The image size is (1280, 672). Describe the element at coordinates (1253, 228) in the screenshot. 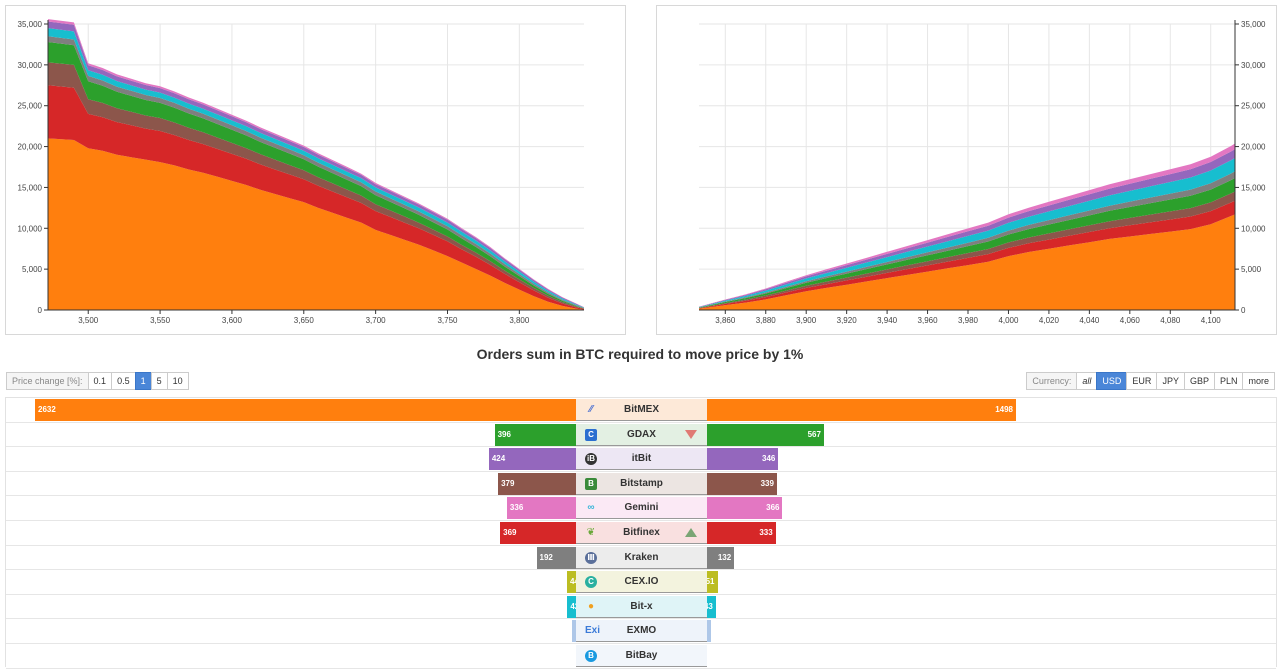

I see `y-tick-label: 10,000` at that location.